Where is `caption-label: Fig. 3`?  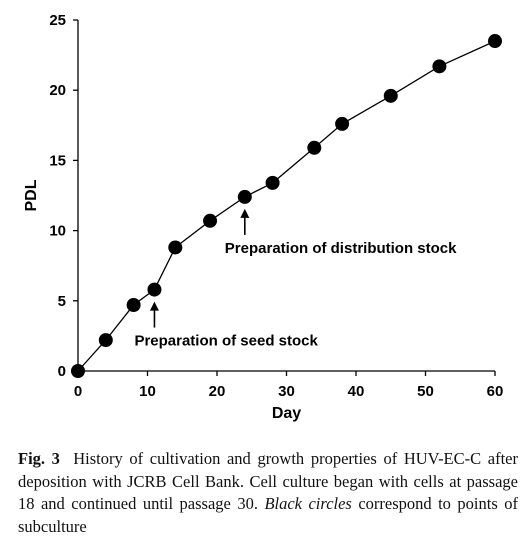 caption-label: Fig. 3 is located at coordinates (39, 458).